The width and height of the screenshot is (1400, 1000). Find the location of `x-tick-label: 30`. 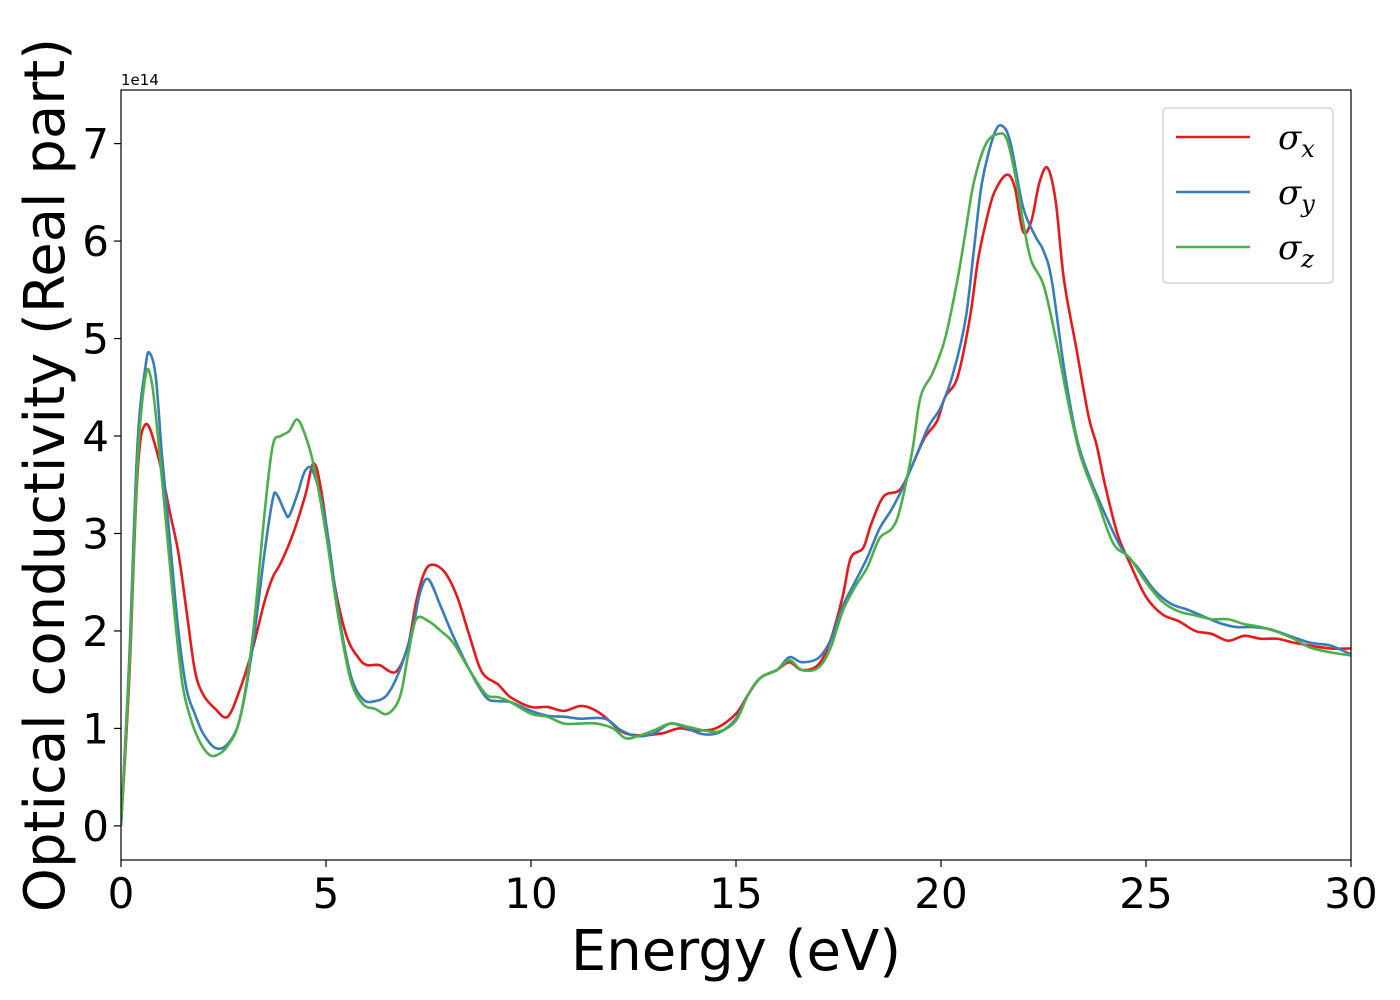

x-tick-label: 30 is located at coordinates (1350, 893).